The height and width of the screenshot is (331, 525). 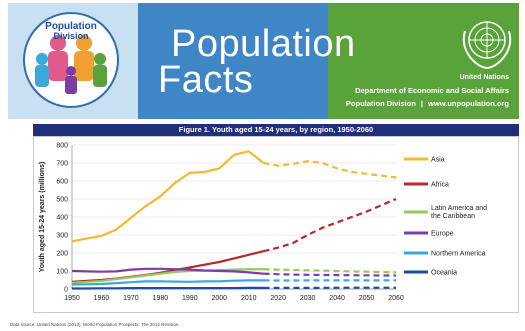 What do you see at coordinates (330, 225) in the screenshot?
I see `series-line-africa-projection` at bounding box center [330, 225].